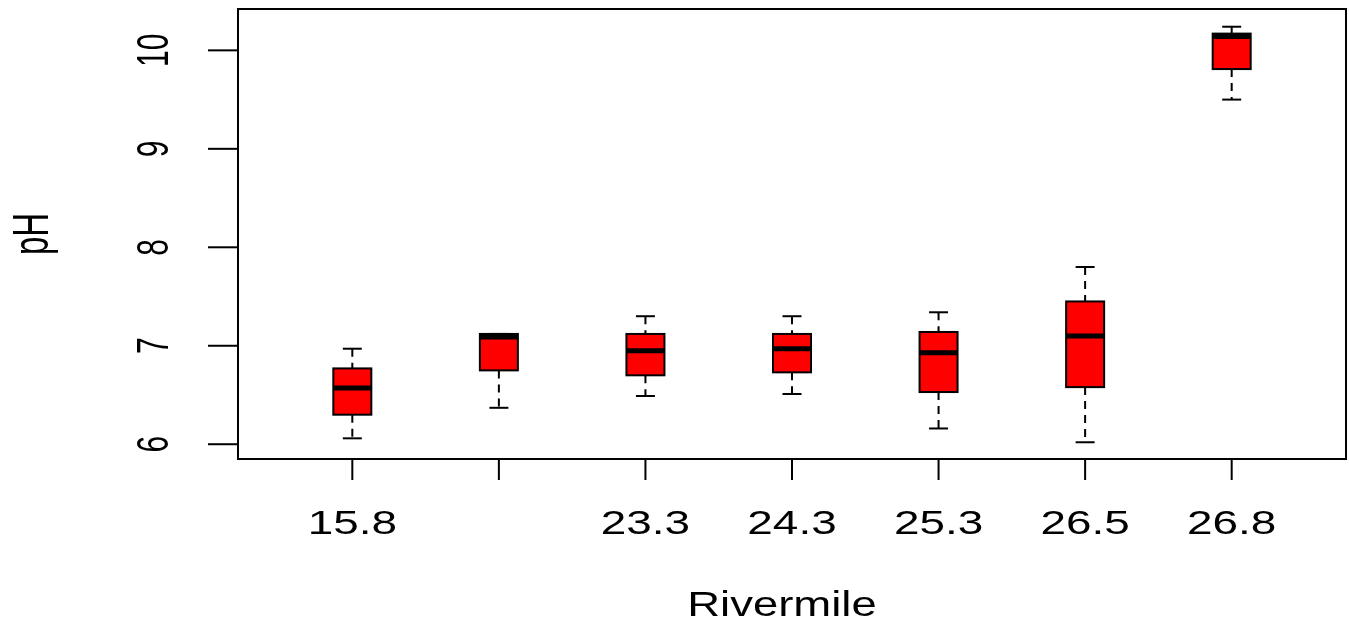  I want to click on y-tick-label: 7, so click(152, 346).